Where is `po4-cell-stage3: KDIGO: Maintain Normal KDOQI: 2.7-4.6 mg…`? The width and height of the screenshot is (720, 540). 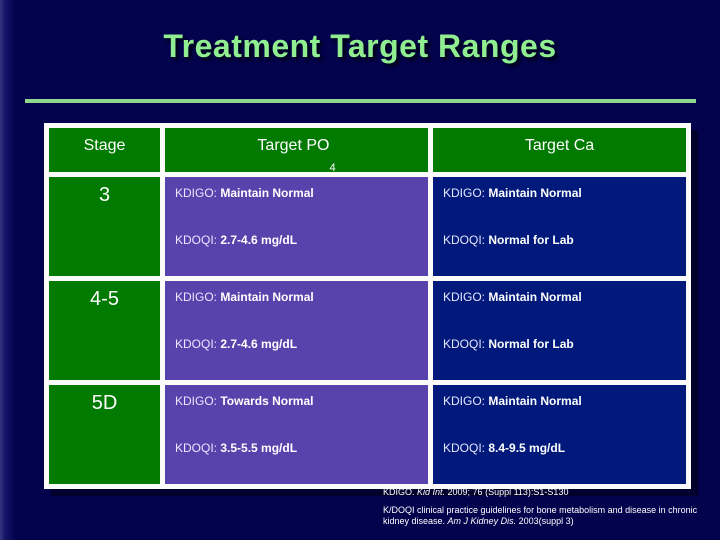 po4-cell-stage3: KDIGO: Maintain Normal KDOQI: 2.7-4.6 mg… is located at coordinates (296, 226).